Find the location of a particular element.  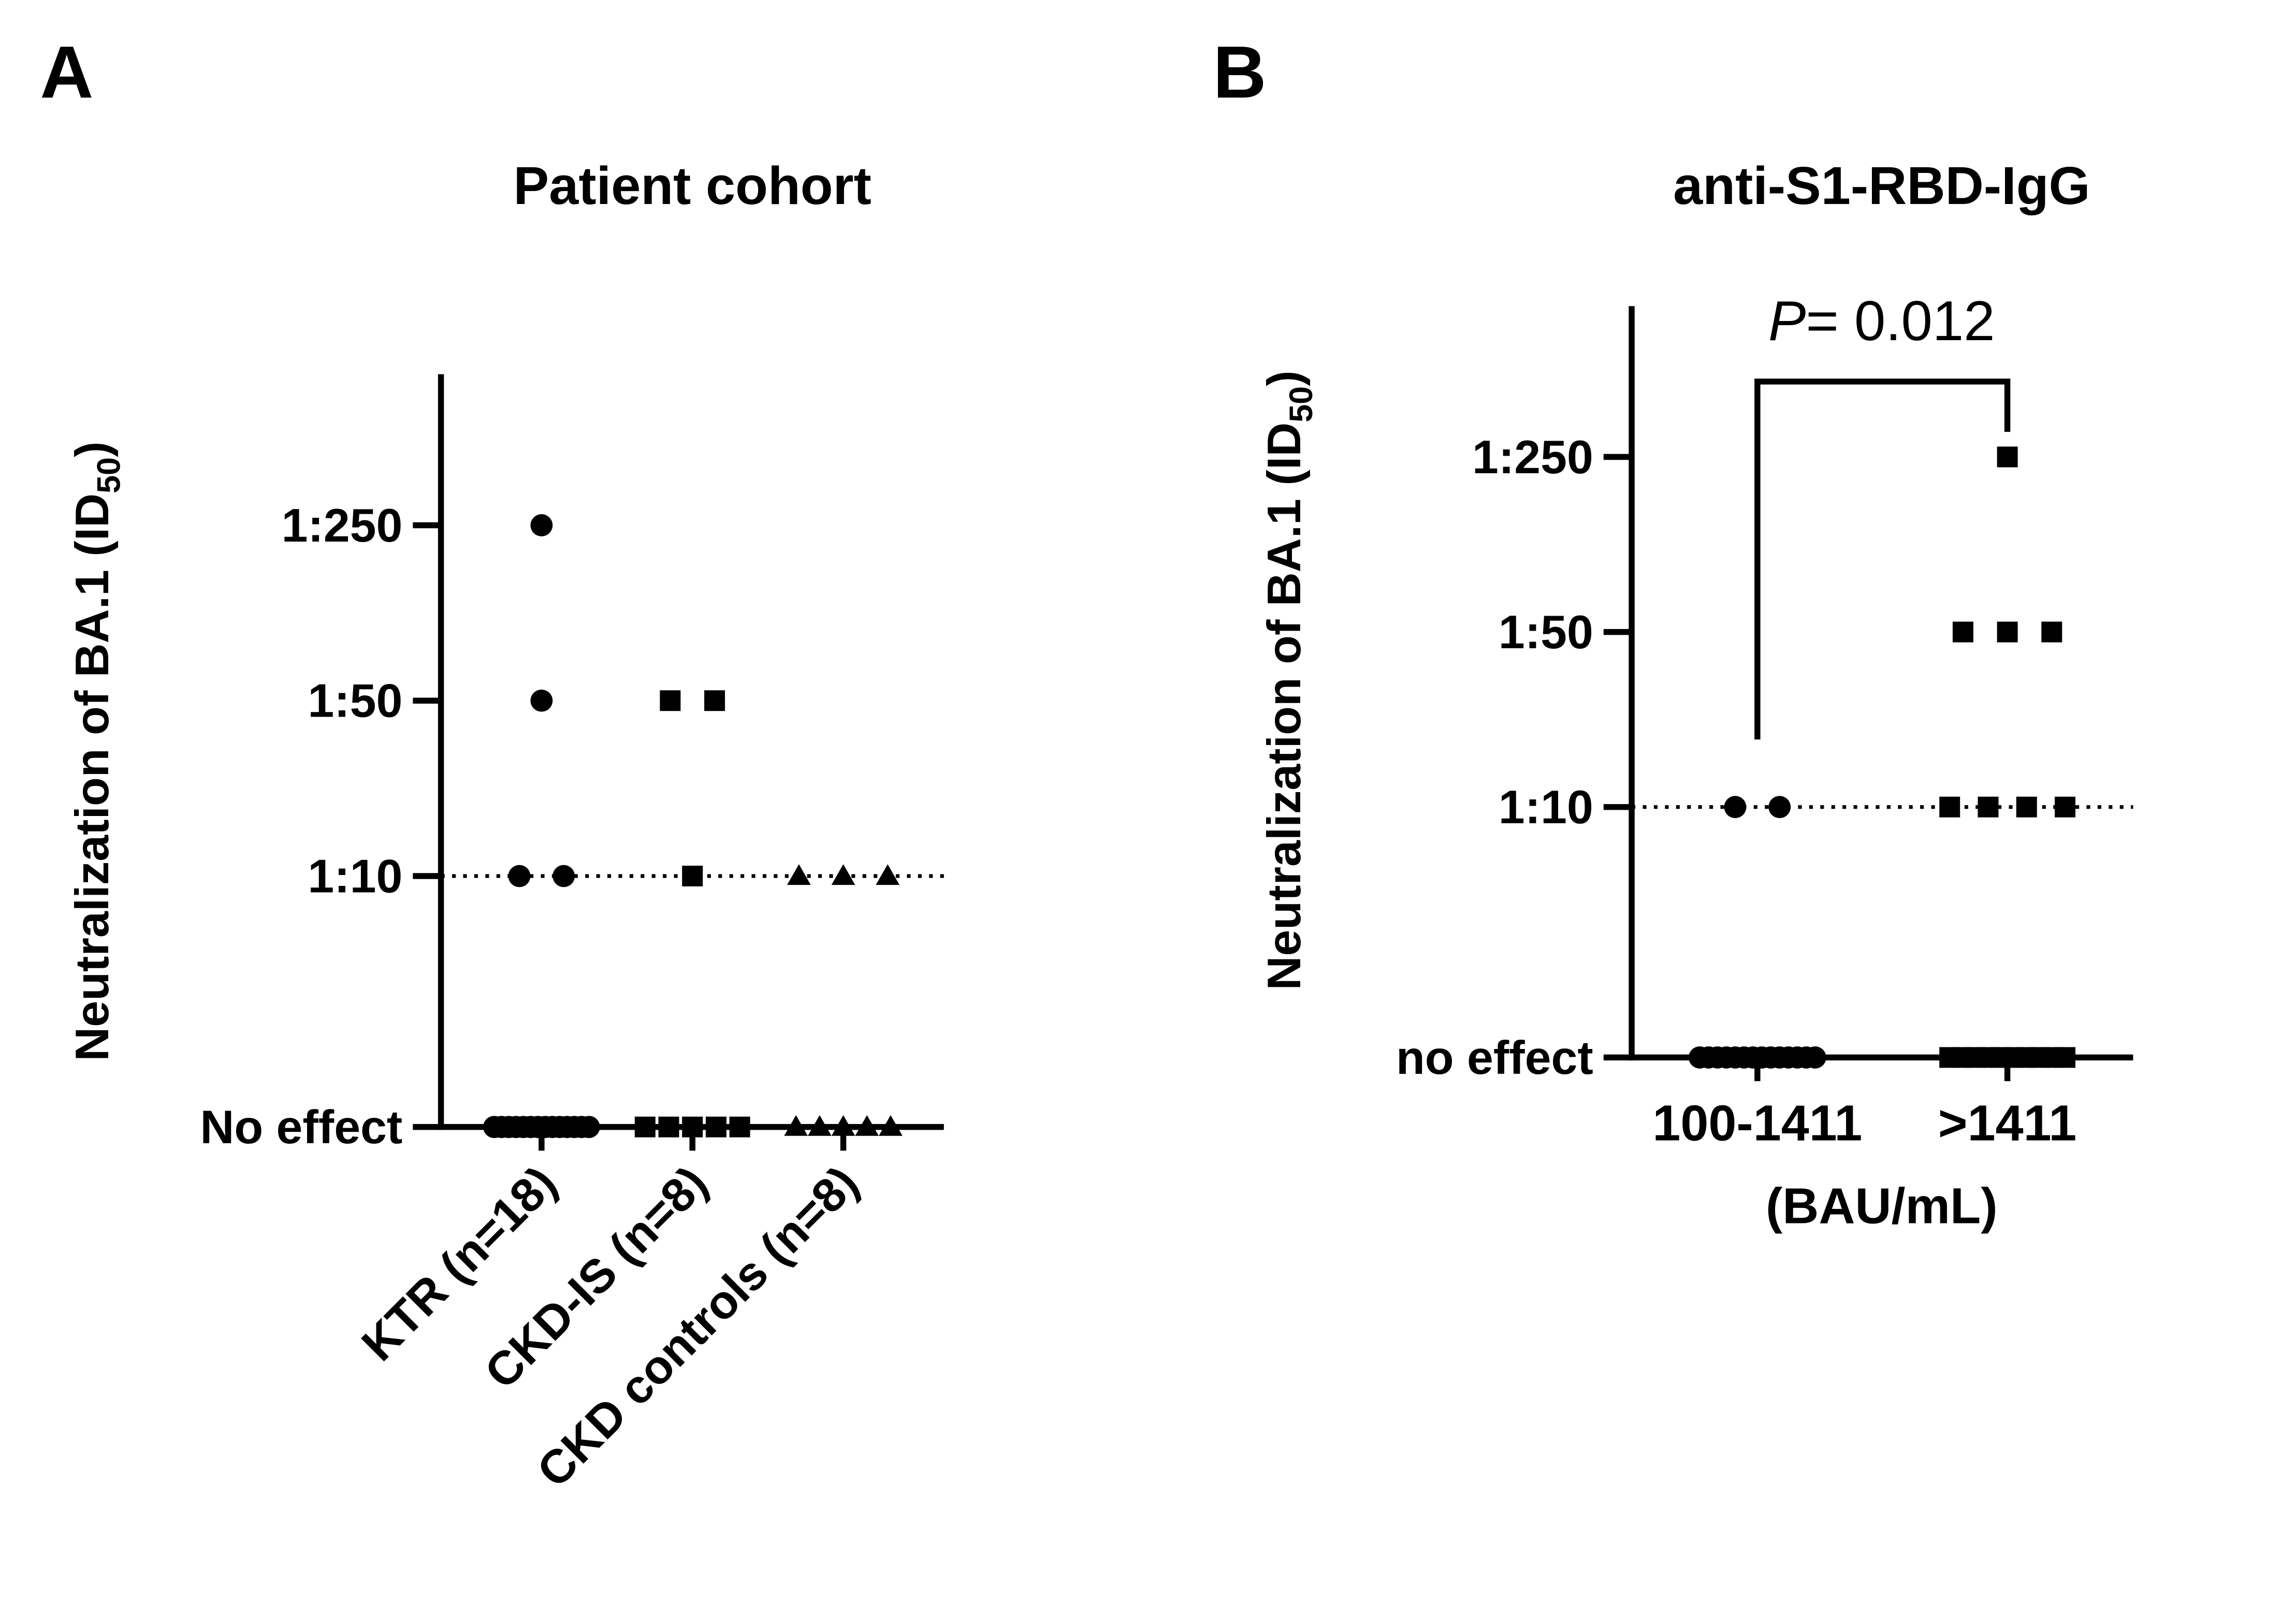

panel-label: B is located at coordinates (1240, 73).